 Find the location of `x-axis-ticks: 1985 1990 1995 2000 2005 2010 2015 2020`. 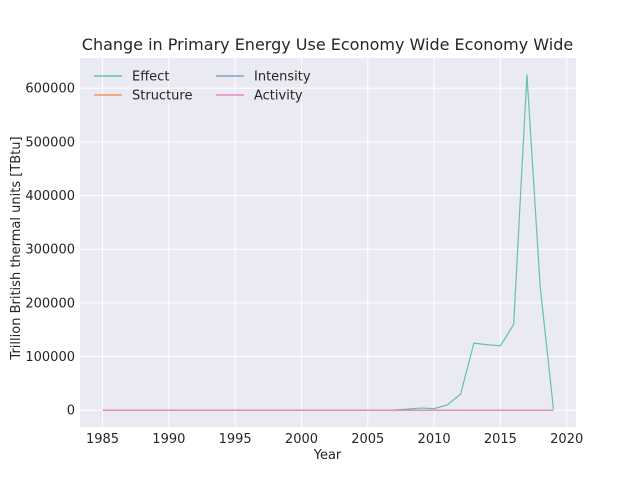

x-axis-ticks: 1985 1990 1995 2000 2005 2010 2015 2020 is located at coordinates (334, 439).